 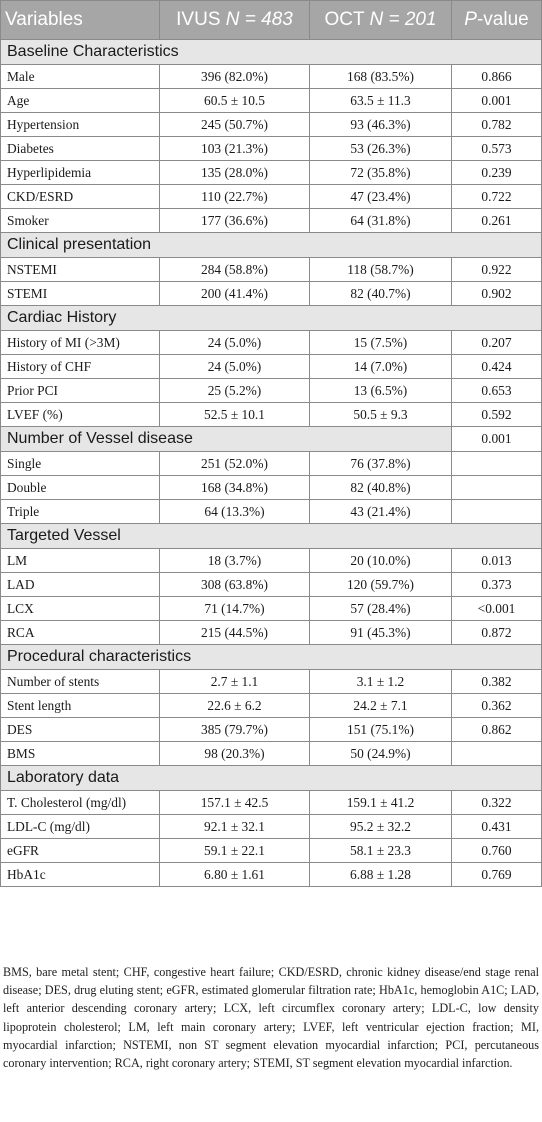 What do you see at coordinates (234, 511) in the screenshot?
I see `ivus-cell: 64 (13.3%)` at bounding box center [234, 511].